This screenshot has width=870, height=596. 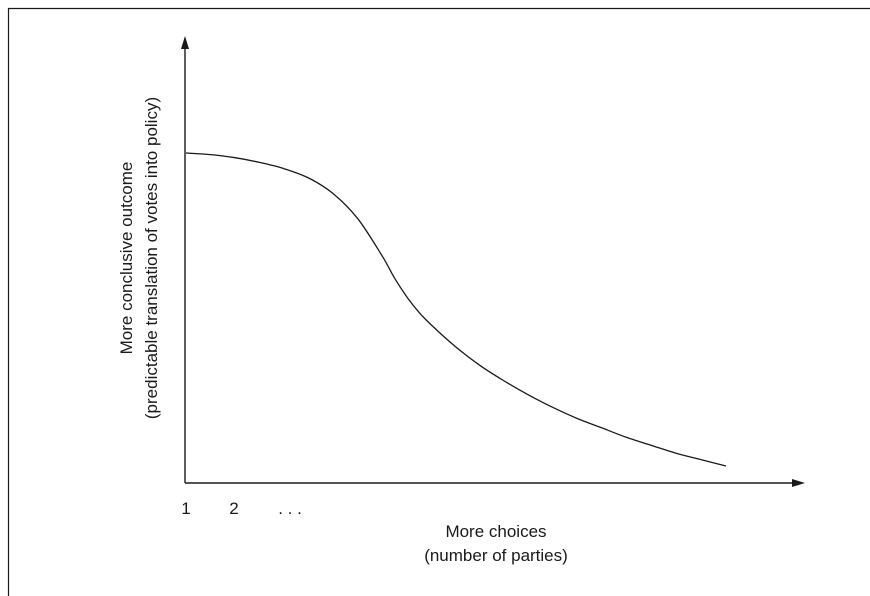 I want to click on y-axis-label-line1: More conclusive outcome, so click(x=126, y=258).